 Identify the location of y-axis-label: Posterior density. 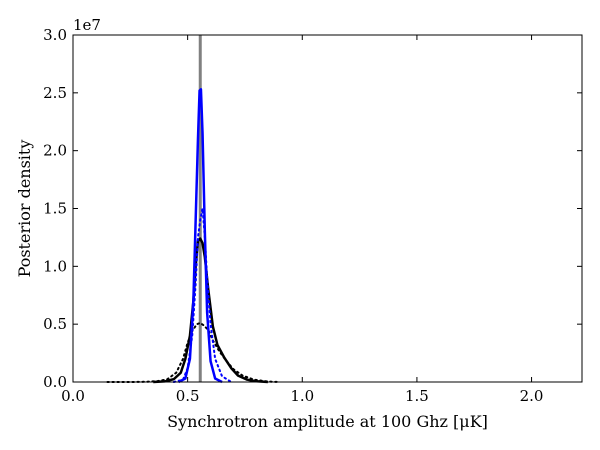
(24, 209).